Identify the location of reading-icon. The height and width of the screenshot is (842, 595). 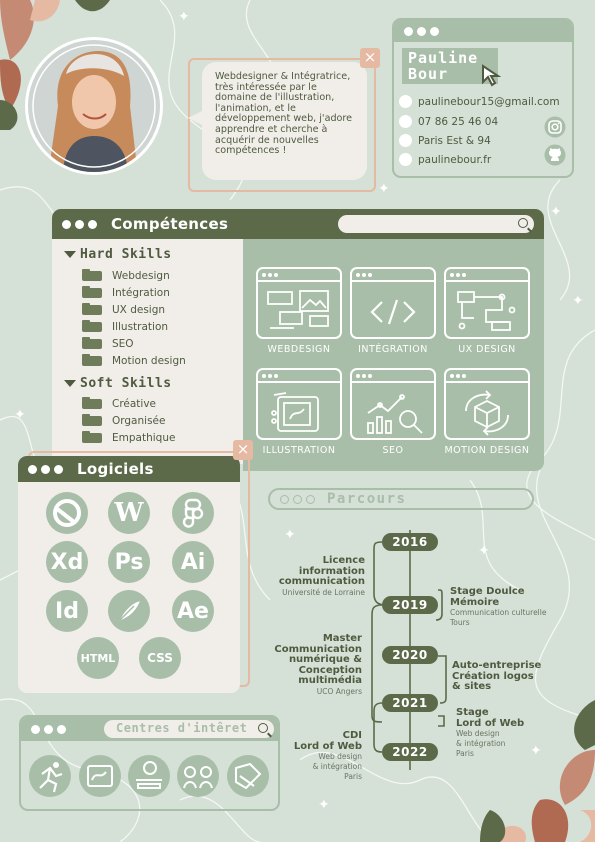
(248, 776).